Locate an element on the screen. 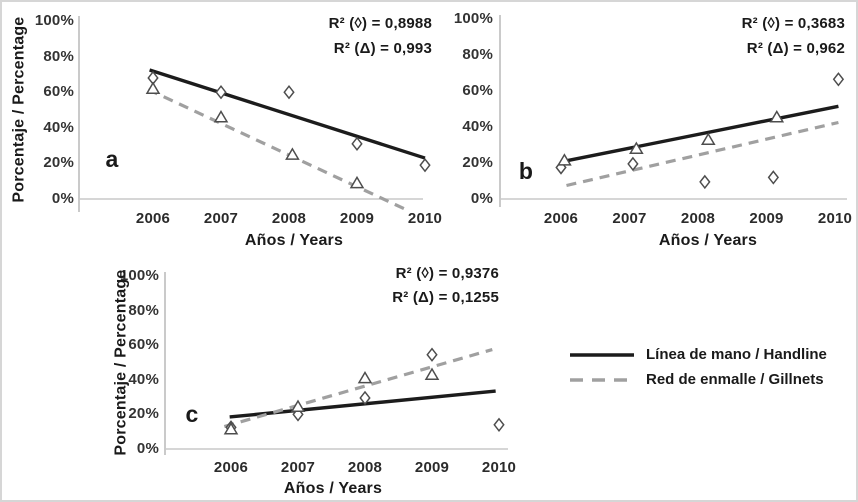  x-axis-title-c: Años / Years is located at coordinates (333, 488).